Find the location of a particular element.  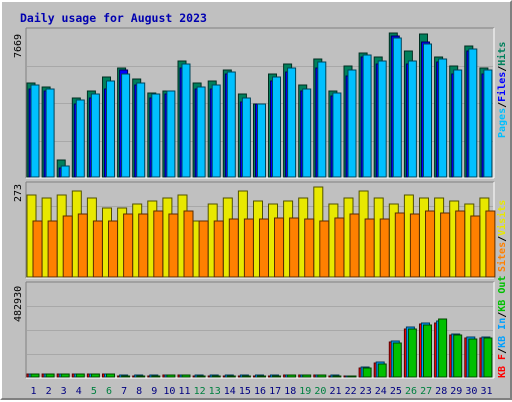

day-label-29: 29 is located at coordinates (456, 391).